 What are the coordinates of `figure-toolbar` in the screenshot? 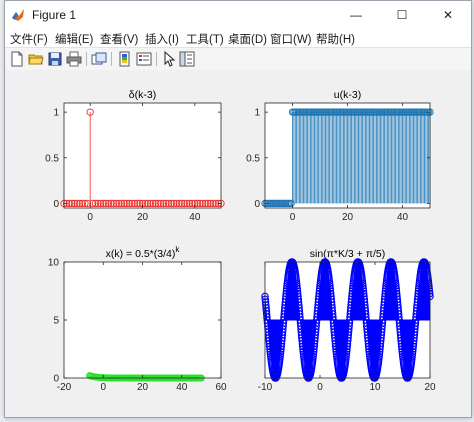 It's located at (238, 59).